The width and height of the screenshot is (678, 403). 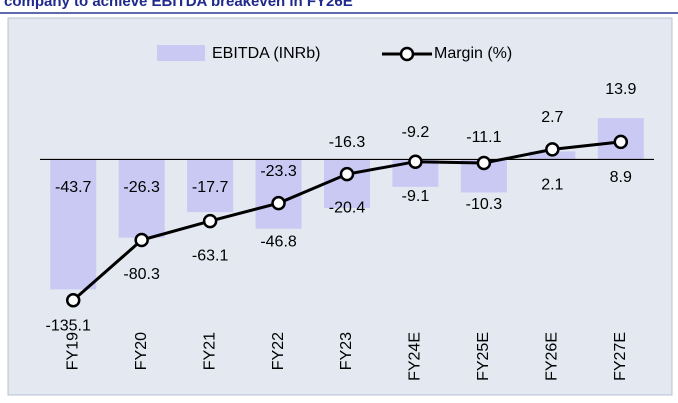 What do you see at coordinates (407, 54) in the screenshot?
I see `legend-marker` at bounding box center [407, 54].